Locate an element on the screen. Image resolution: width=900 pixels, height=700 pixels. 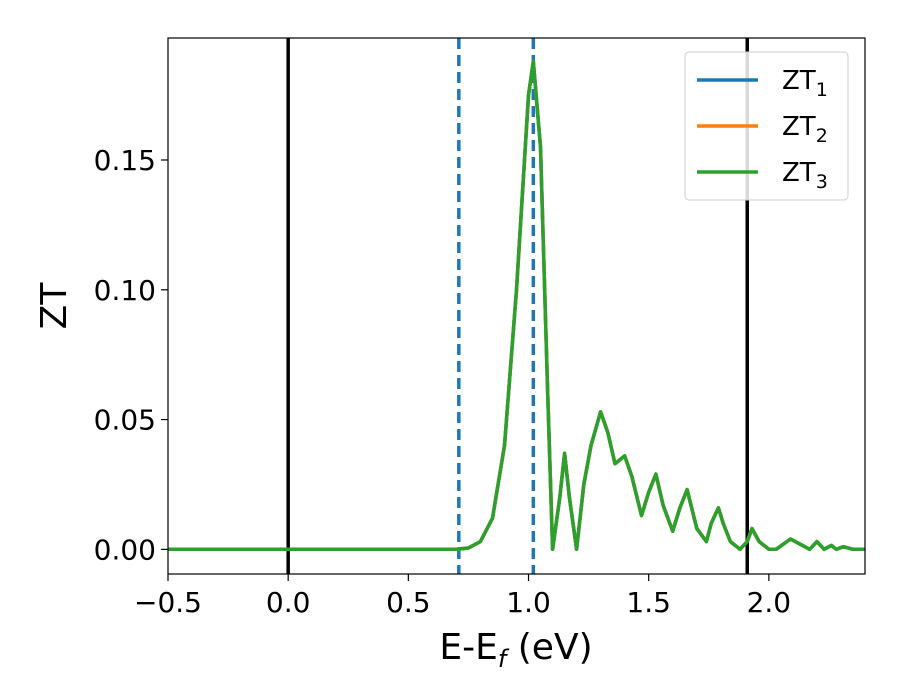
x-tick-label: 2.0 is located at coordinates (769, 602).